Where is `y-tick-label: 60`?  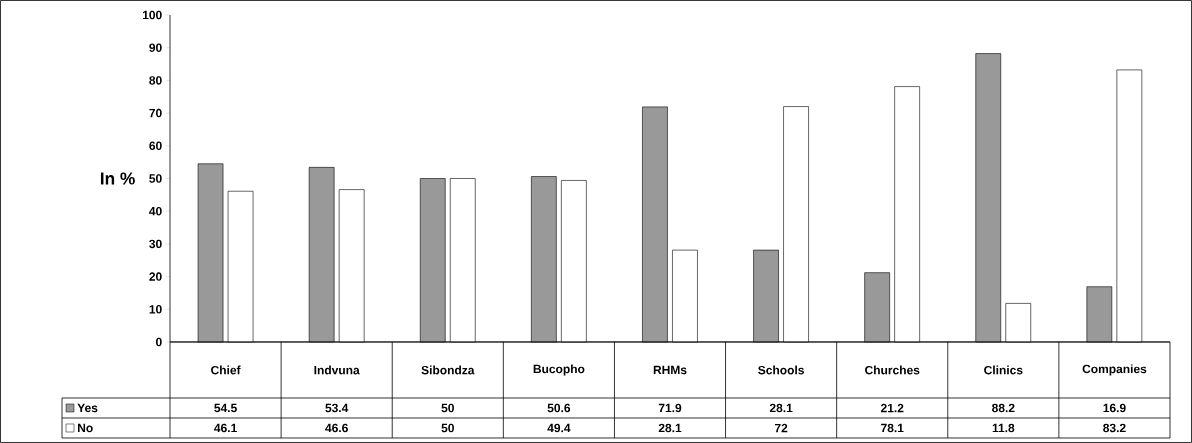 y-tick-label: 60 is located at coordinates (155, 146).